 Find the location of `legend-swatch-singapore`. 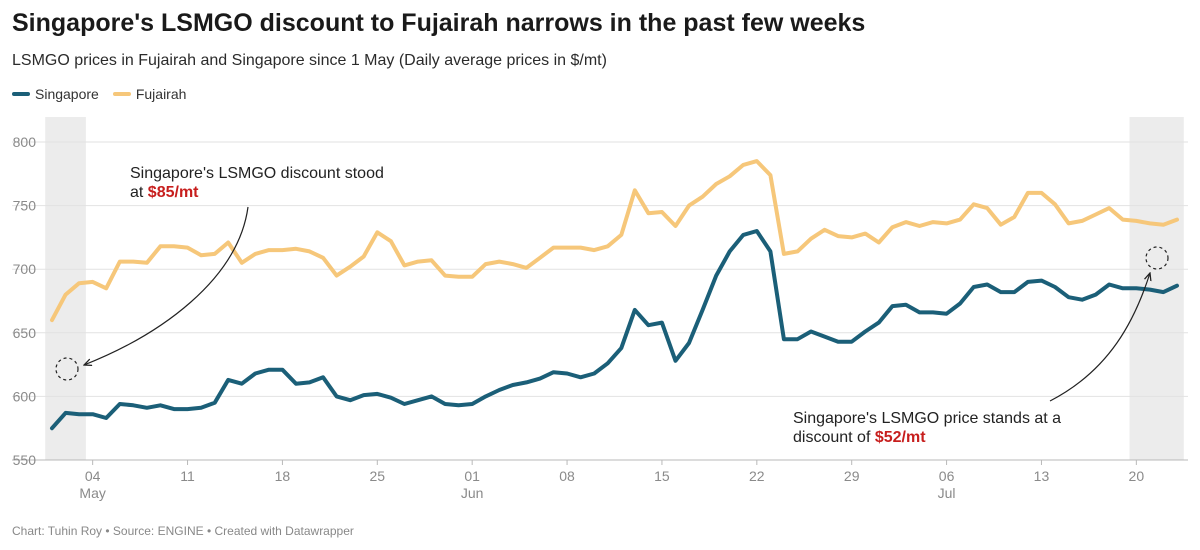

legend-swatch-singapore is located at coordinates (21, 94).